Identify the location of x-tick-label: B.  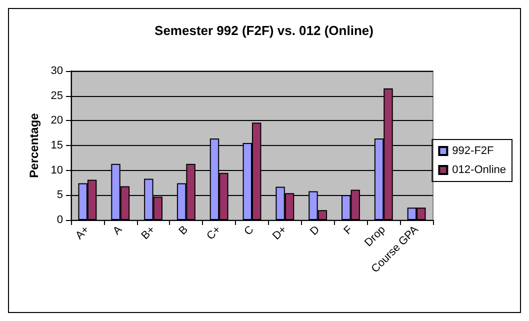
(183, 231).